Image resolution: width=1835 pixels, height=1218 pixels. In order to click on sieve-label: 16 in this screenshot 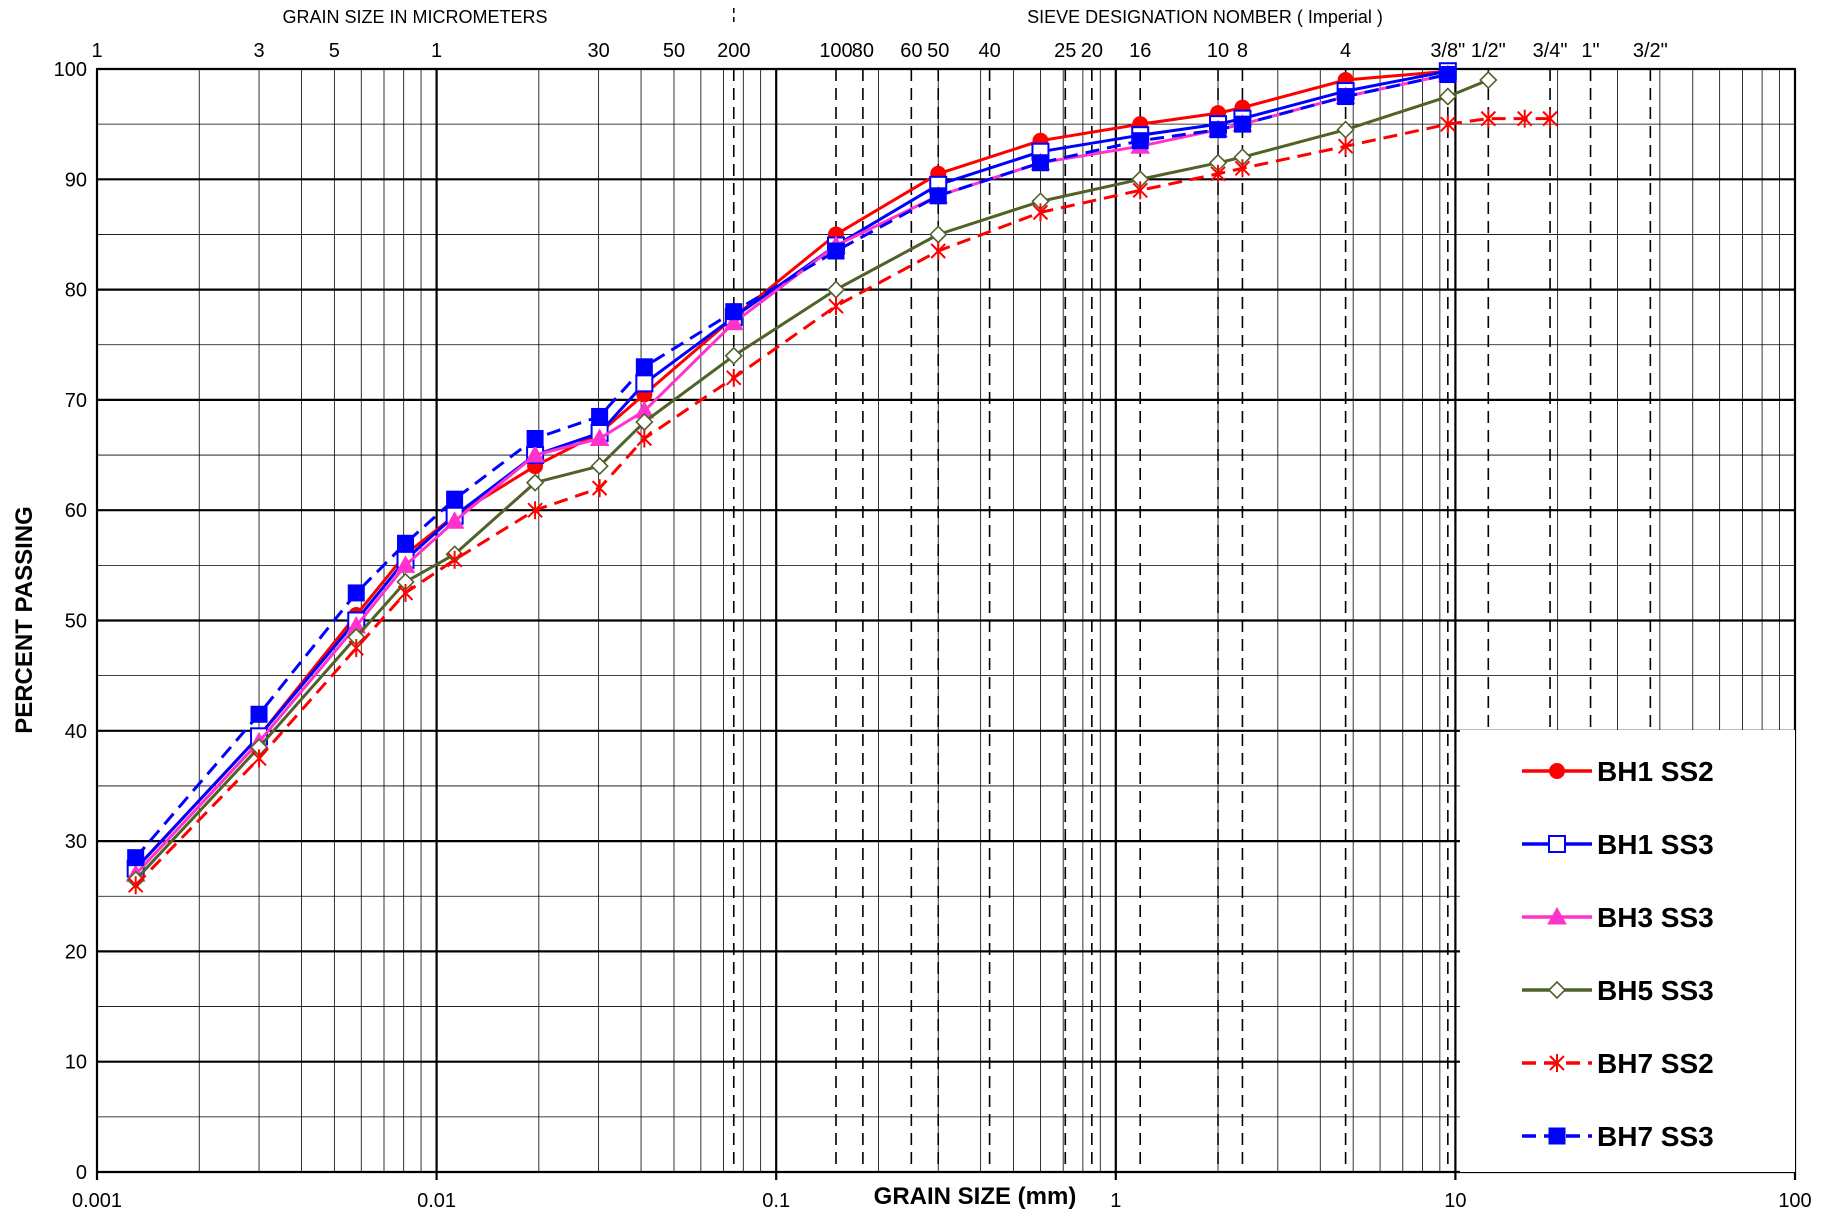, I will do `click(1140, 51)`.